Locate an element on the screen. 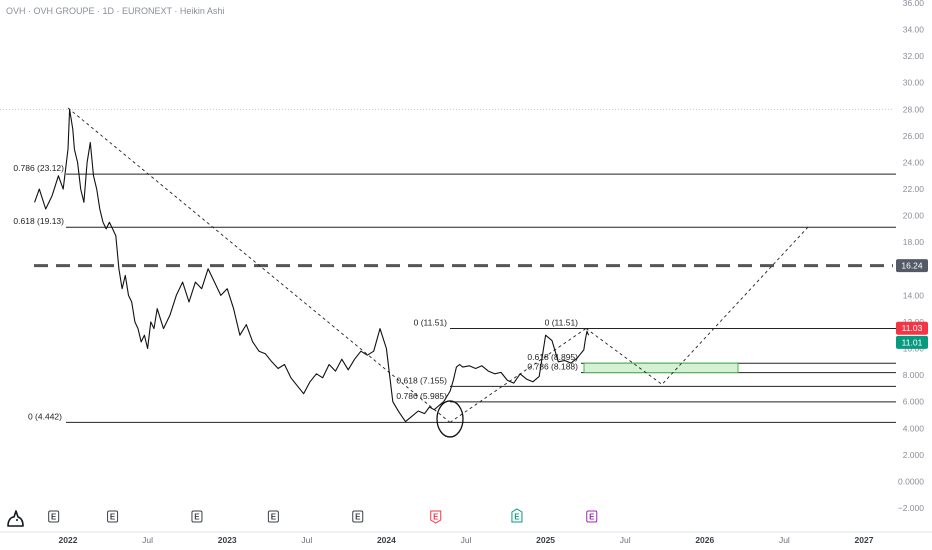 The image size is (932, 550). y-tick-label: 30.00 is located at coordinates (914, 83).